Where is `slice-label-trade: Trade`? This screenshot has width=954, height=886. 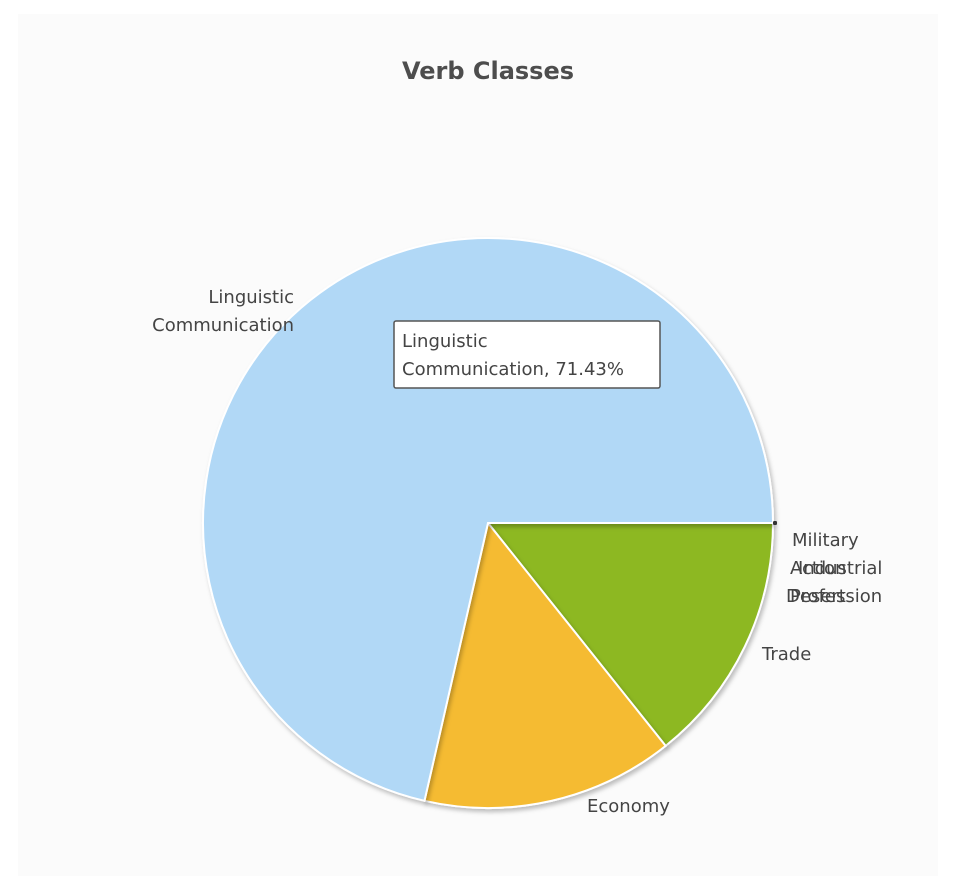 slice-label-trade: Trade is located at coordinates (786, 654).